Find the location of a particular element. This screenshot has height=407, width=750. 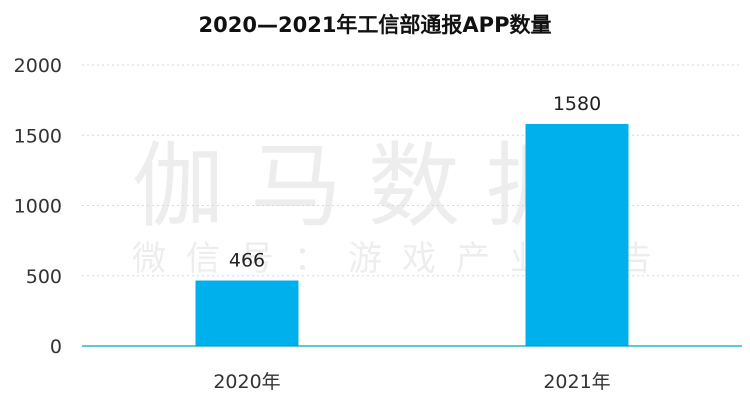

y-tick-label-1500: 1500 is located at coordinates (38, 136).